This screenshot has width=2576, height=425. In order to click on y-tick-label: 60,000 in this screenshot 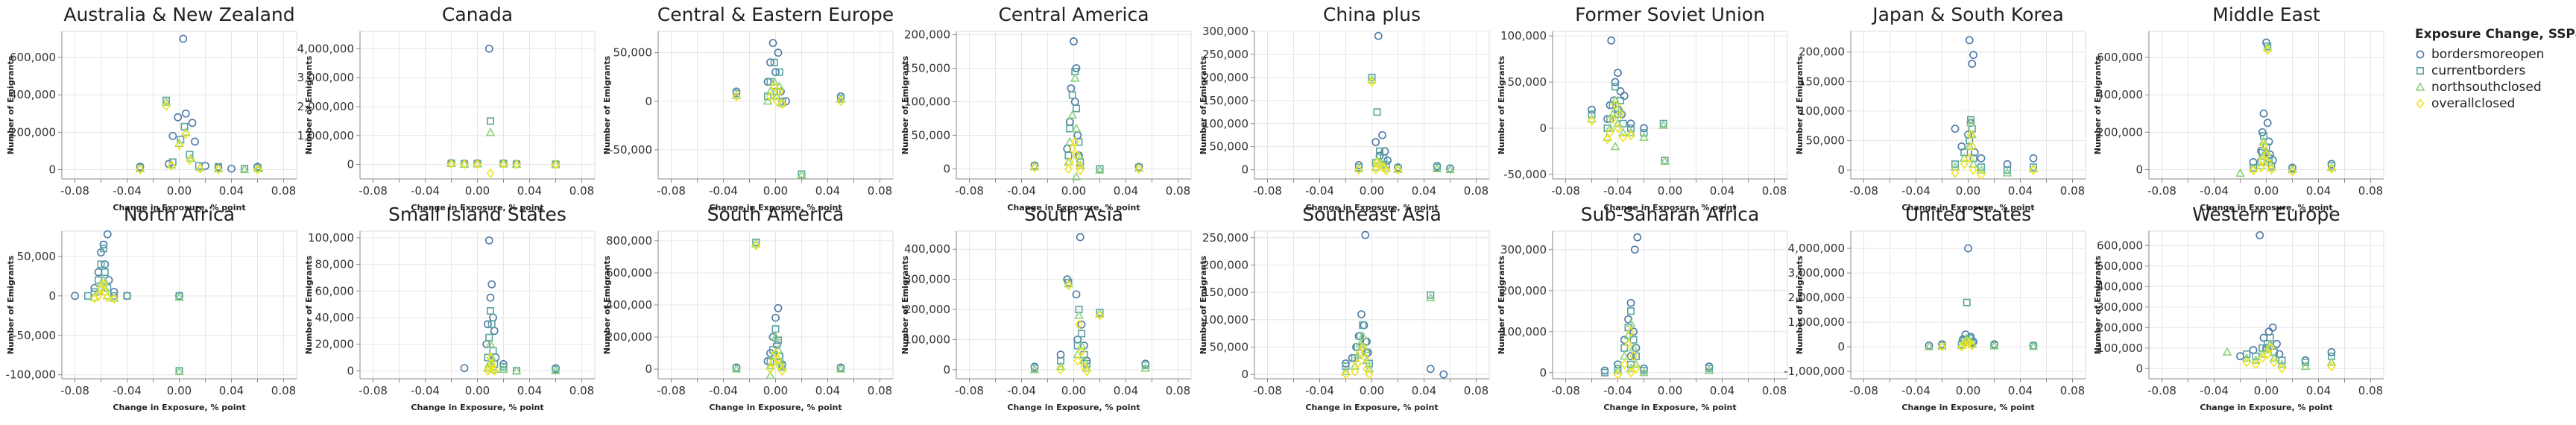, I will do `click(335, 291)`.